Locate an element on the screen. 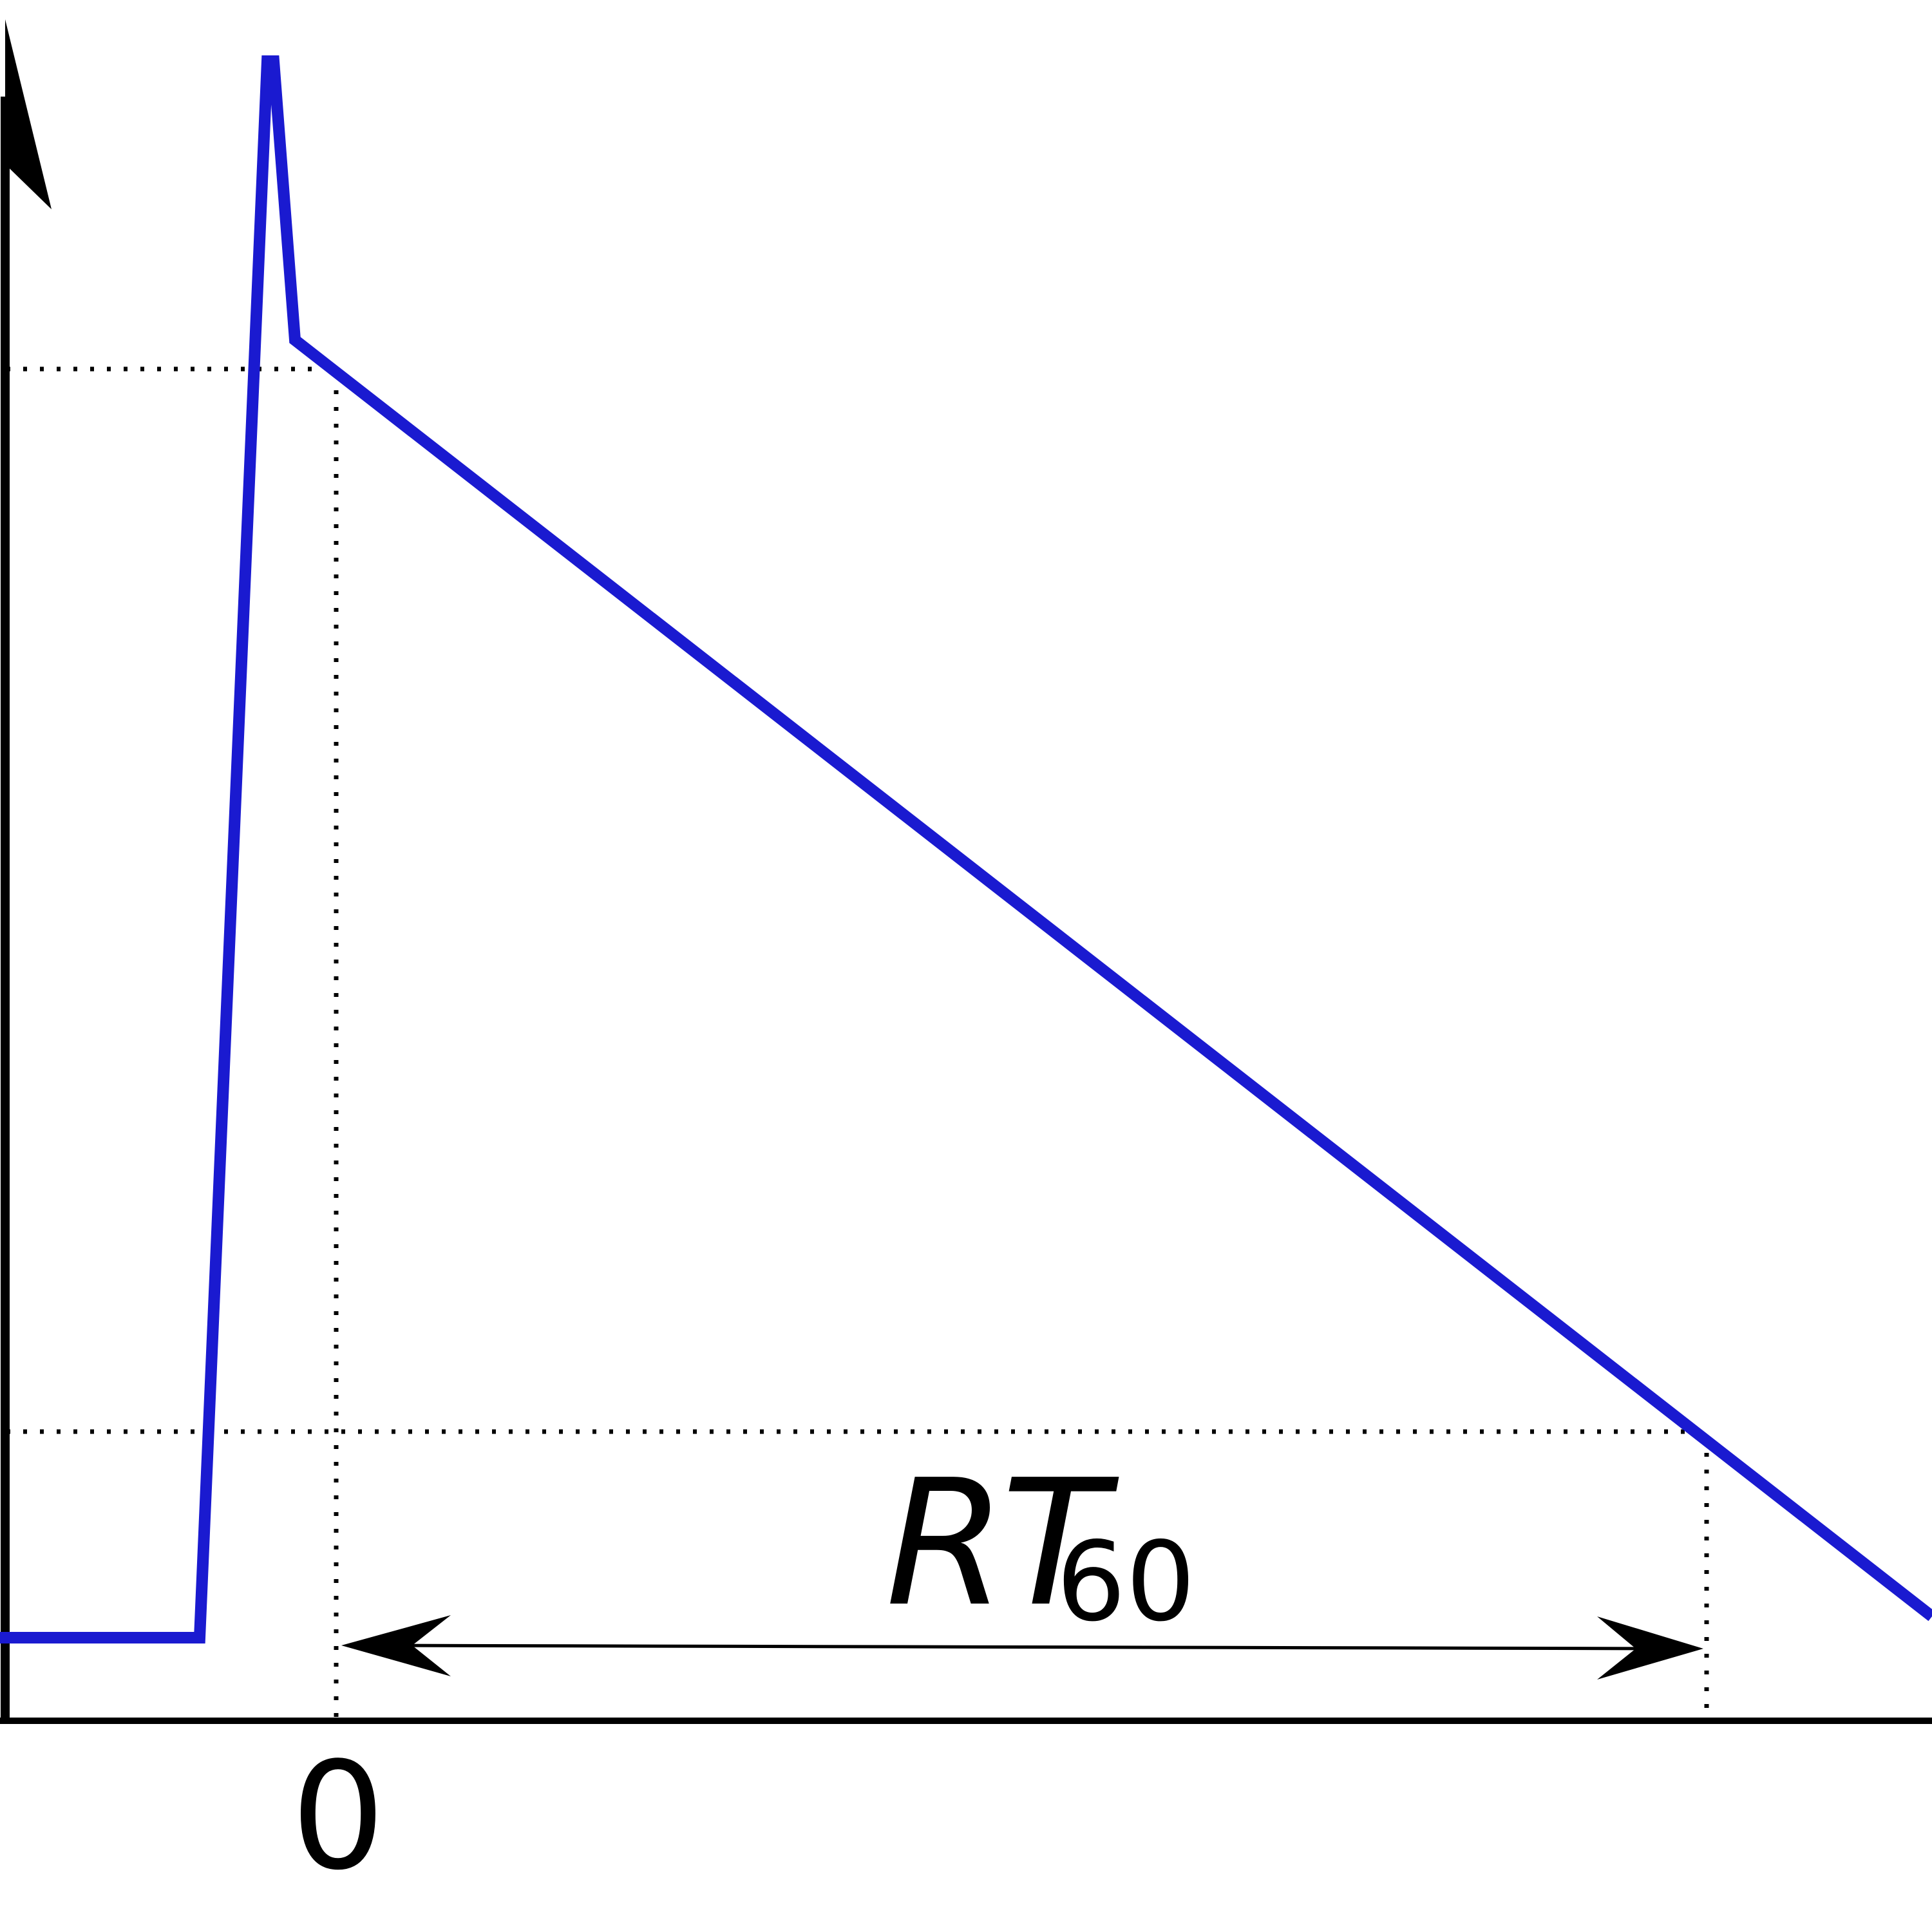 The width and height of the screenshot is (1932, 1932). time-zero-label: 0 is located at coordinates (338, 1817).